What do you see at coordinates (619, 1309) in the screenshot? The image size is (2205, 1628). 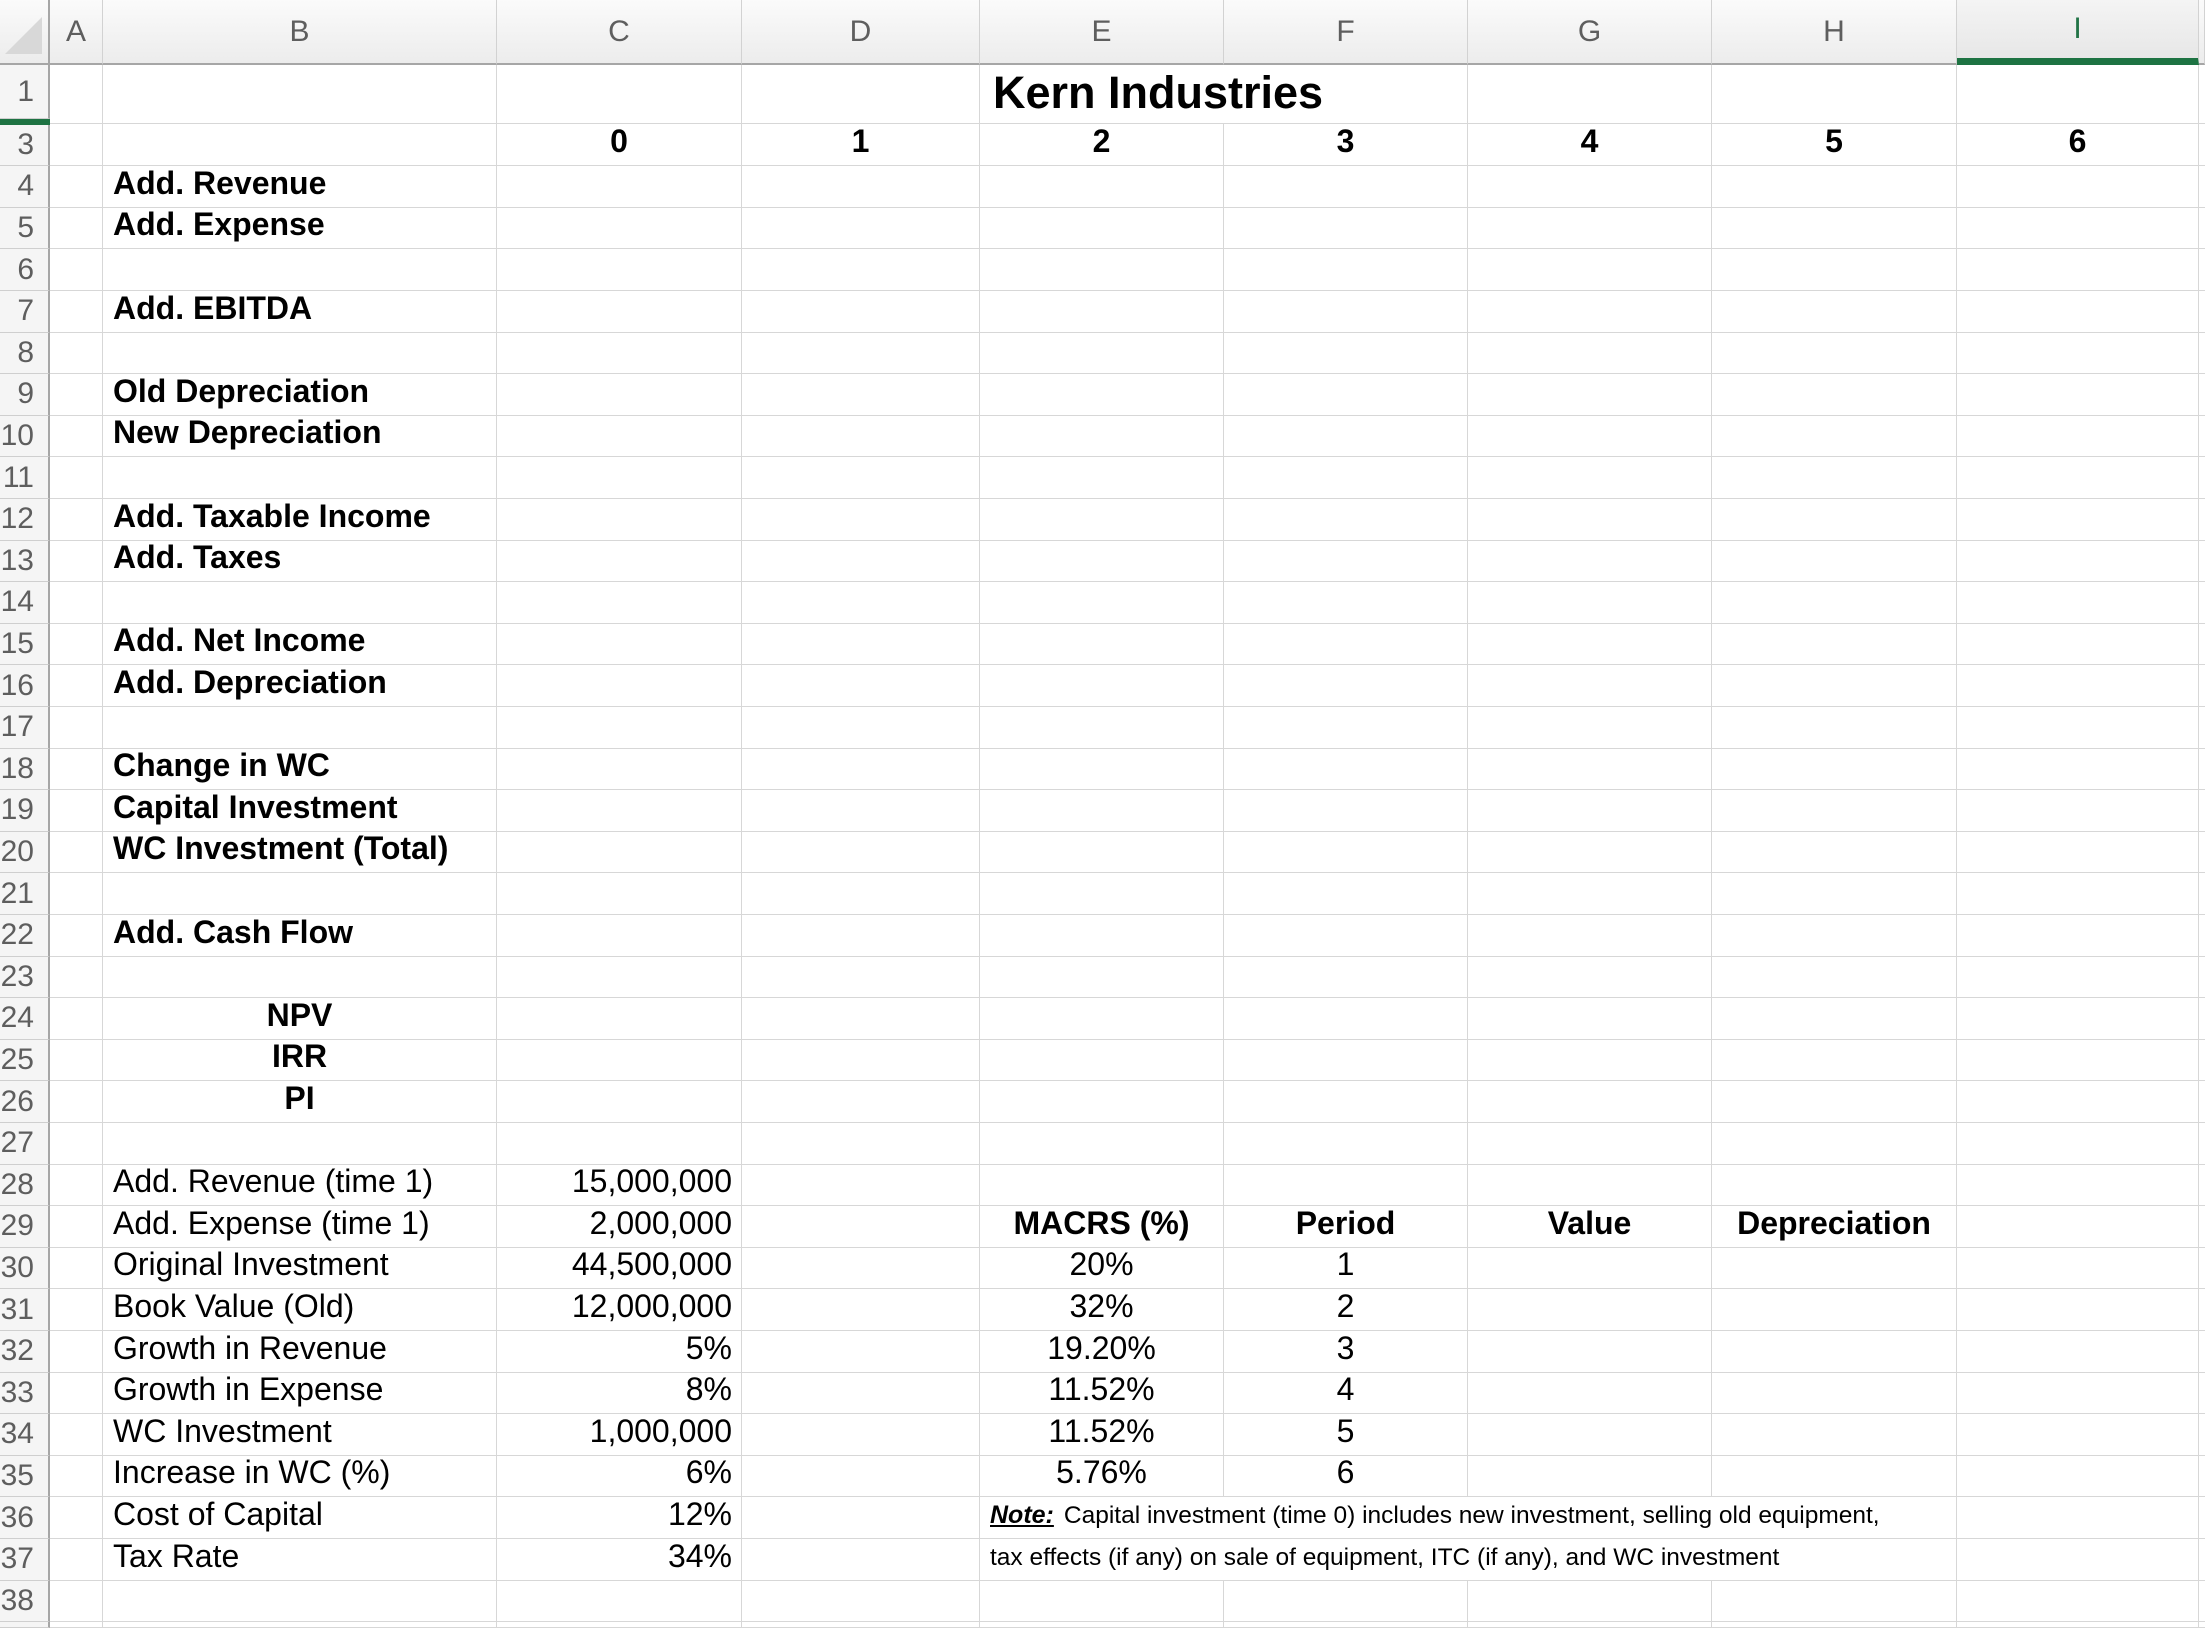 I see `cell-C31: 12,000,000` at bounding box center [619, 1309].